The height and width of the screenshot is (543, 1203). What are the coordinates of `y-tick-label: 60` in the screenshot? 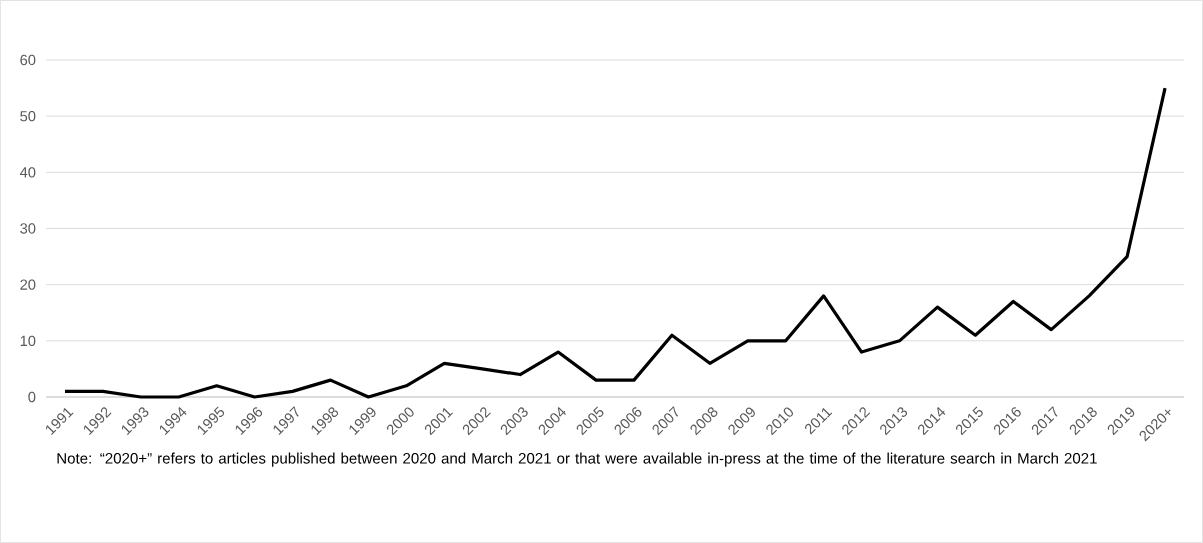 It's located at (28, 60).